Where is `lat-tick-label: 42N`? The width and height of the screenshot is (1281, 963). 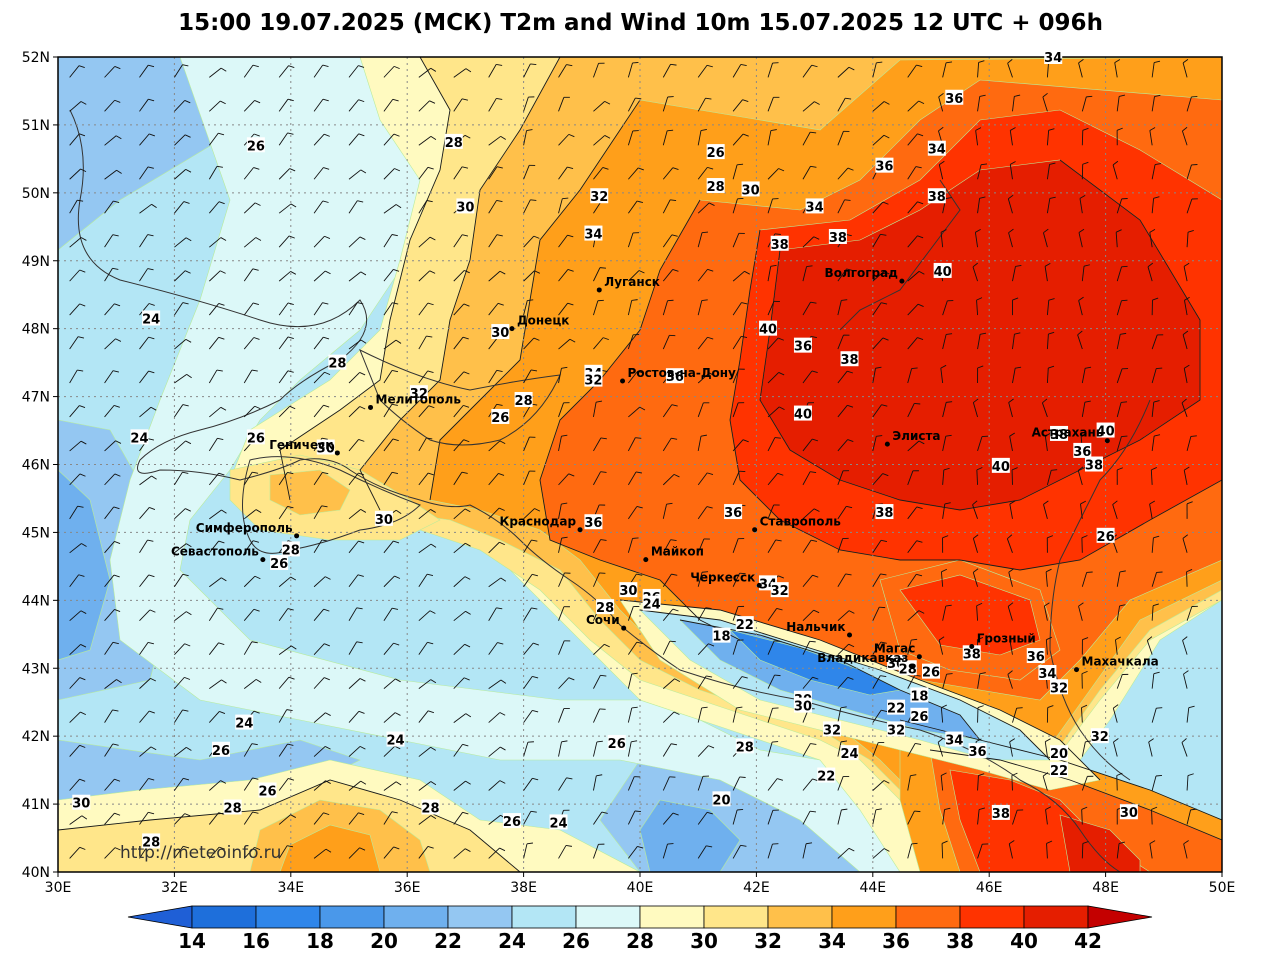 lat-tick-label: 42N is located at coordinates (36, 737).